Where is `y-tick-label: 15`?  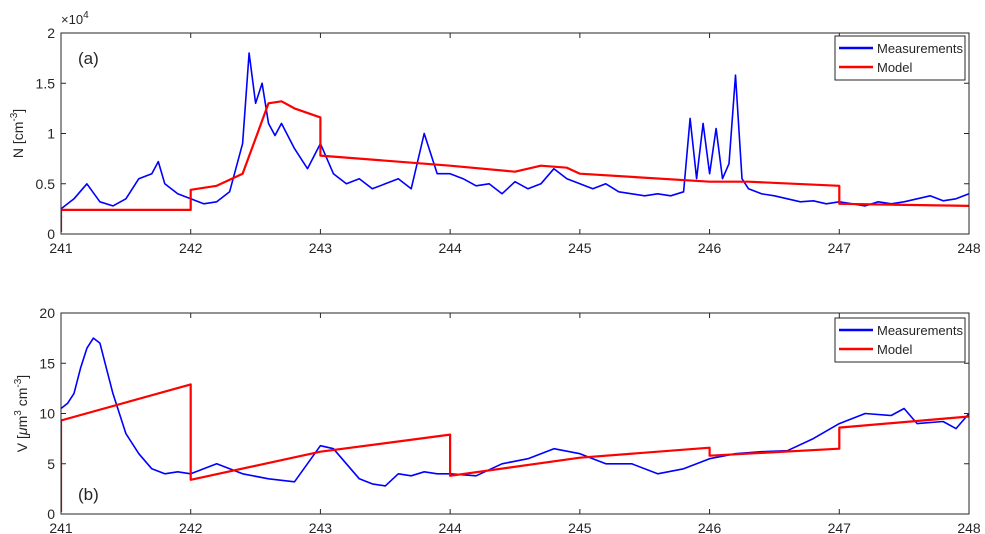 y-tick-label: 15 is located at coordinates (47, 363).